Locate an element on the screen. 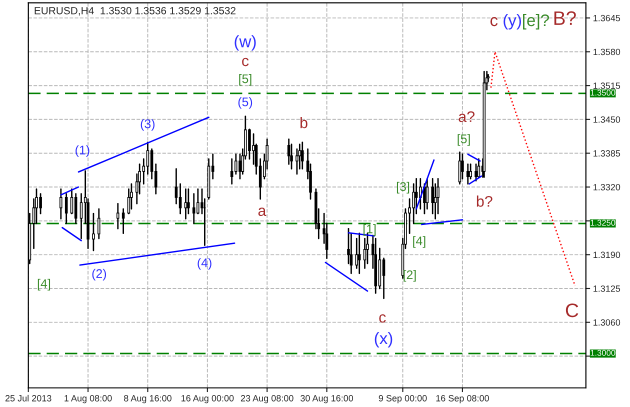 Image resolution: width=630 pixels, height=407 pixels. annotation: (3) is located at coordinates (147, 125).